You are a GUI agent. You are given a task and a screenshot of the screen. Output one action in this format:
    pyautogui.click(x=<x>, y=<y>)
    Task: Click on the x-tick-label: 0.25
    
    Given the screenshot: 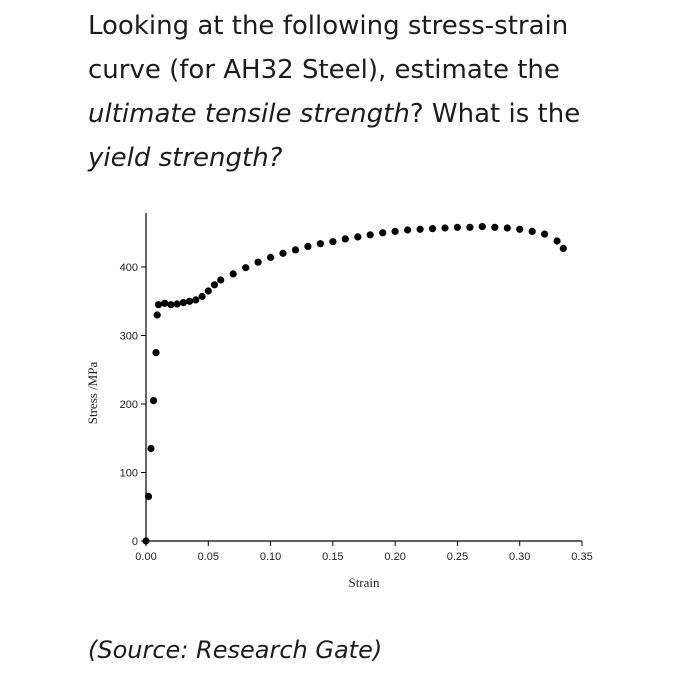 What is the action you would take?
    pyautogui.click(x=457, y=557)
    